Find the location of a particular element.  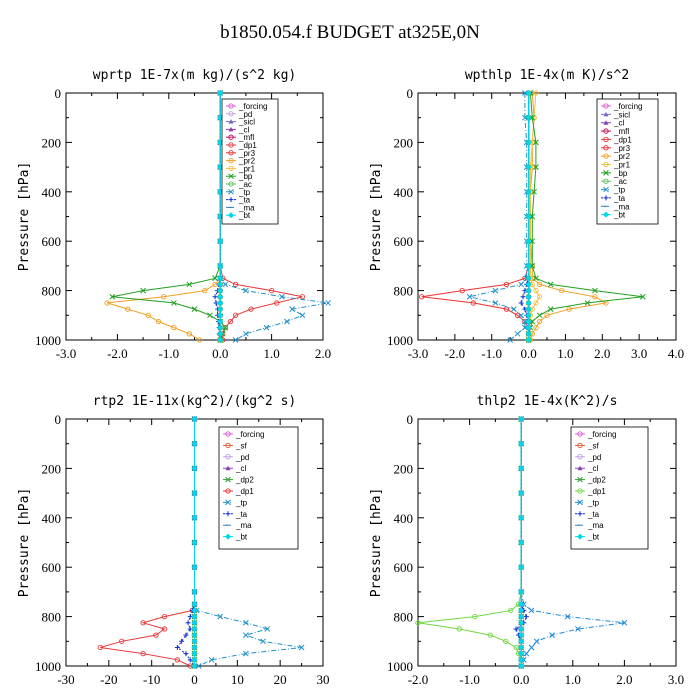

x-tick-label: 30 is located at coordinates (323, 679).